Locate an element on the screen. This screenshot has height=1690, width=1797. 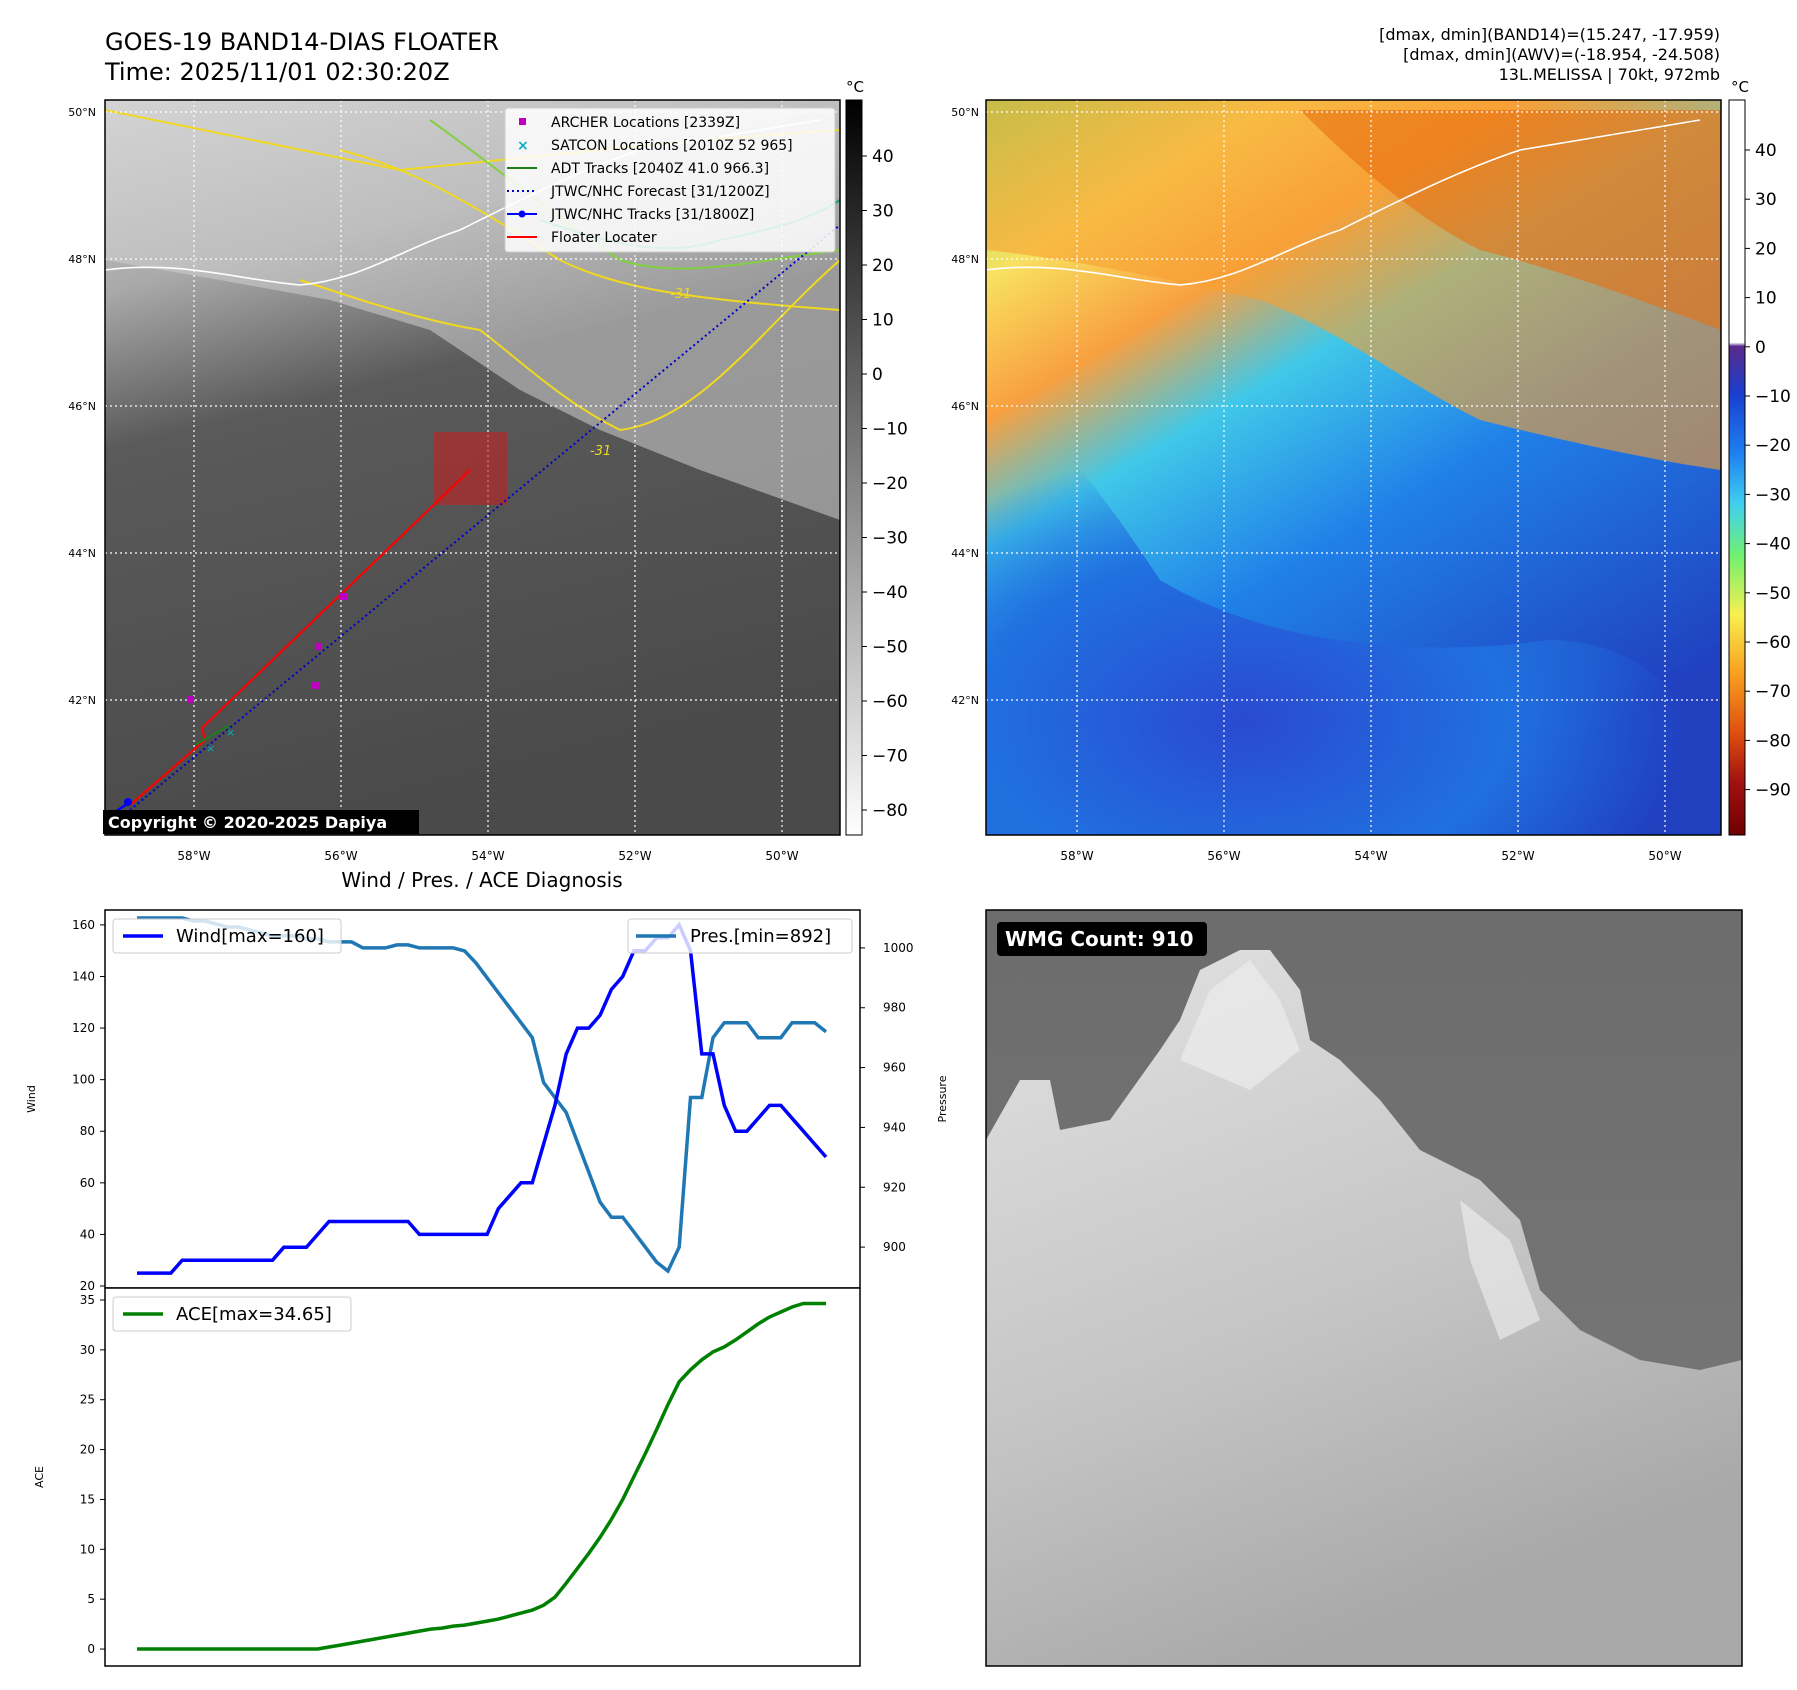
pressure-ytick-label: 940 is located at coordinates (894, 1127).